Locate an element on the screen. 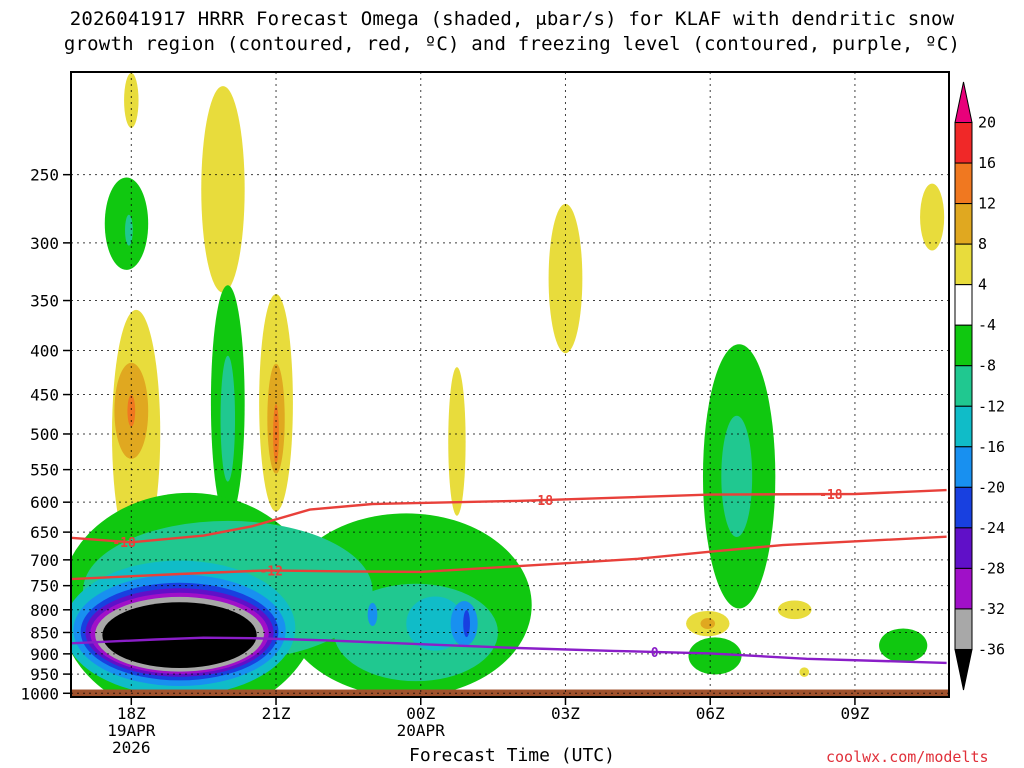 This screenshot has width=1024, height=768. x-tick-label: 03Z is located at coordinates (565, 713).